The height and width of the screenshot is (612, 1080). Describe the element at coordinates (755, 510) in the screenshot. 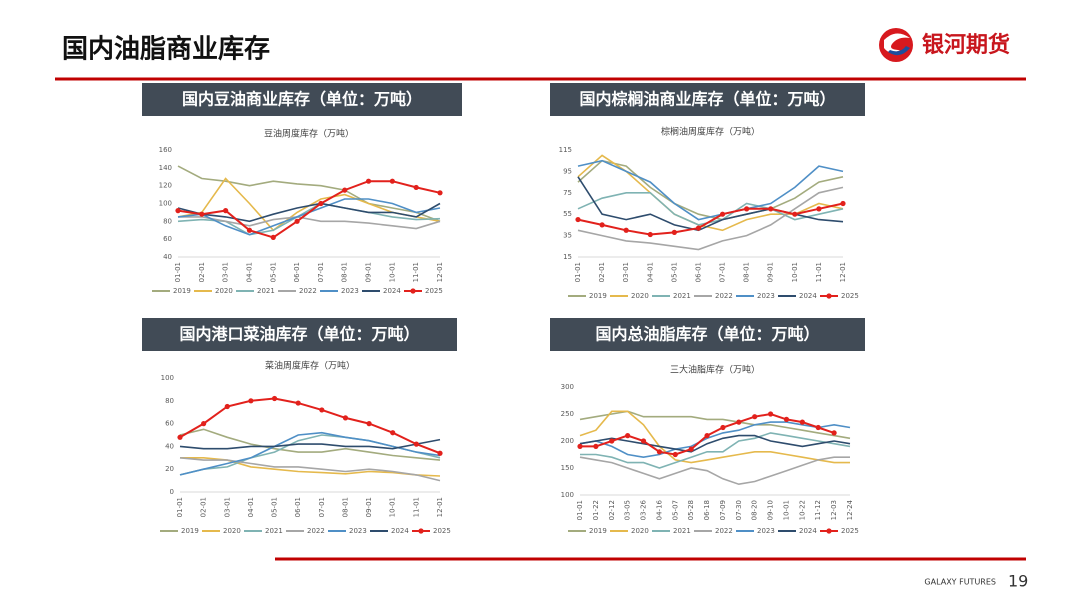

I see `x-tick-label: 08-20` at that location.